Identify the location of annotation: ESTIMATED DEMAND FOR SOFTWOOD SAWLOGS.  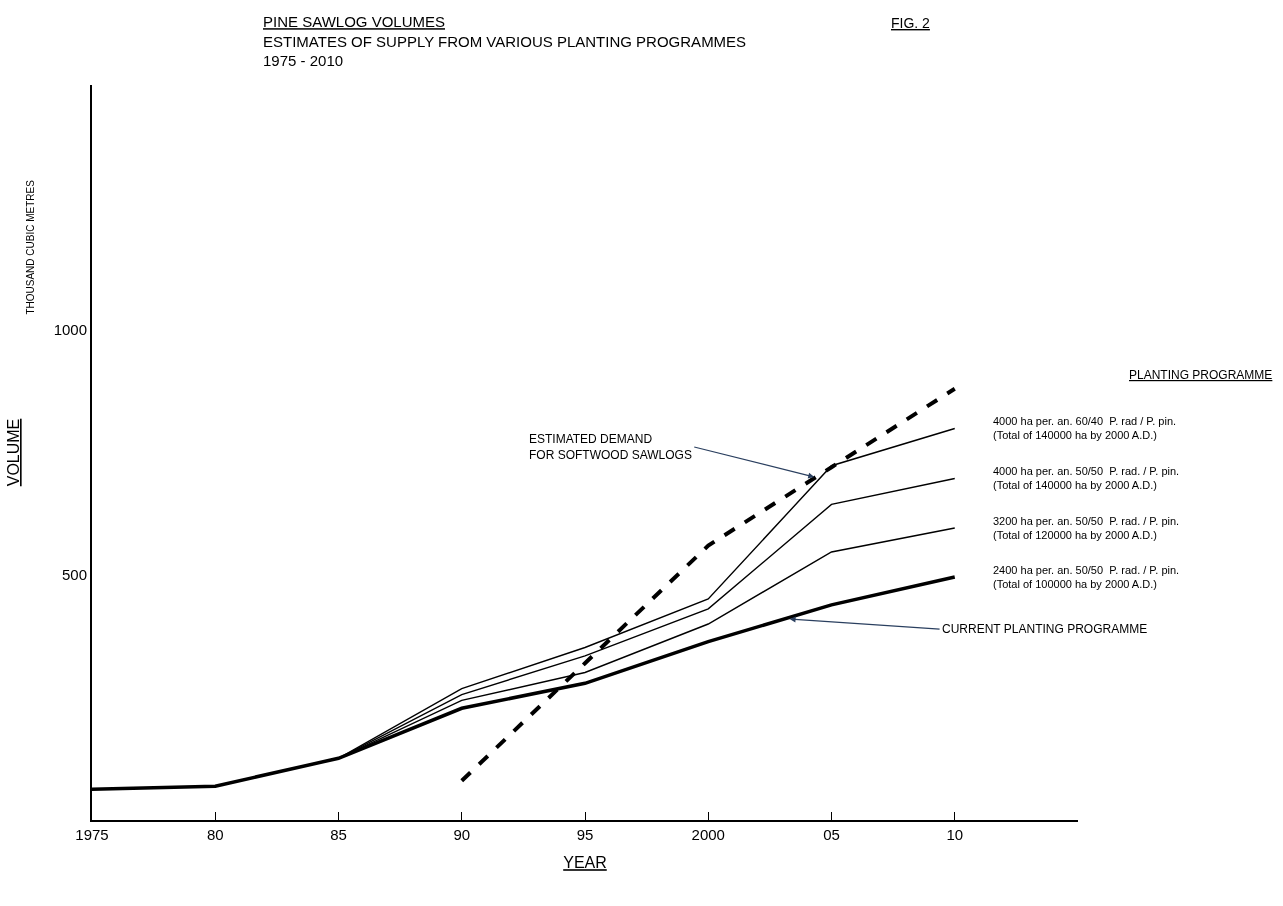
(610, 447).